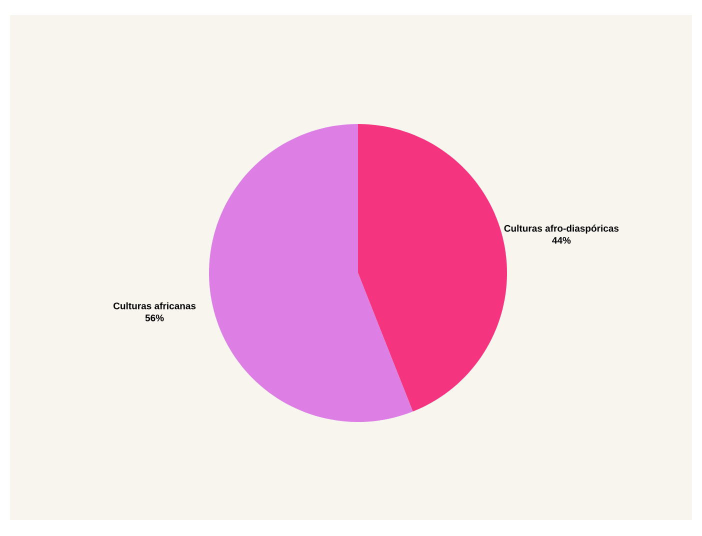 The height and width of the screenshot is (536, 702). What do you see at coordinates (561, 240) in the screenshot?
I see `data-label: 44%` at bounding box center [561, 240].